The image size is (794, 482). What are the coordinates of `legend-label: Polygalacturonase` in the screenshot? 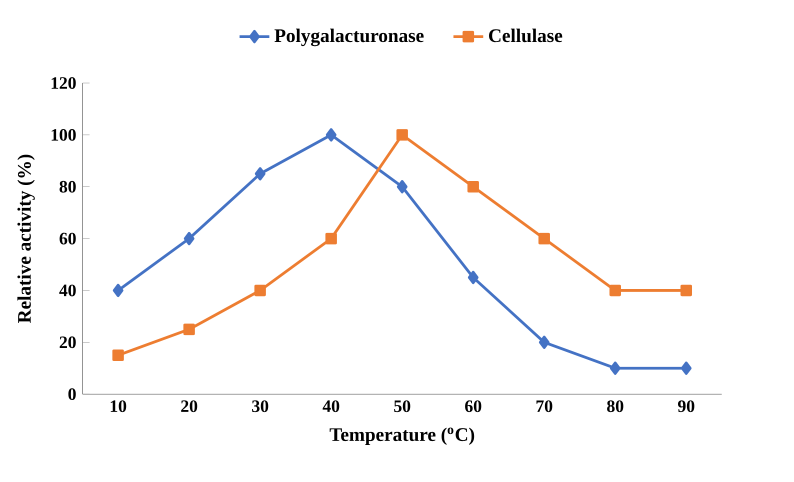 It's located at (349, 37).